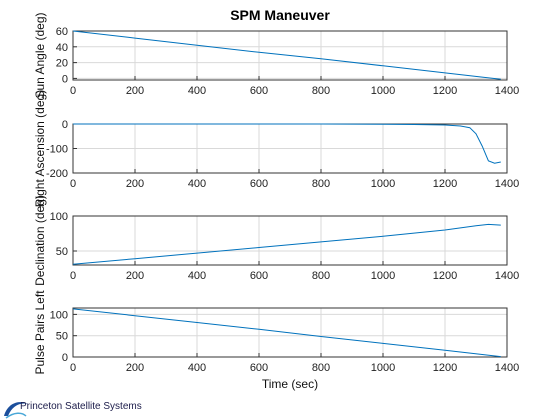 The height and width of the screenshot is (420, 560). Describe the element at coordinates (40, 55) in the screenshot. I see `y-axis-label: Sun Angle (deg)` at that location.